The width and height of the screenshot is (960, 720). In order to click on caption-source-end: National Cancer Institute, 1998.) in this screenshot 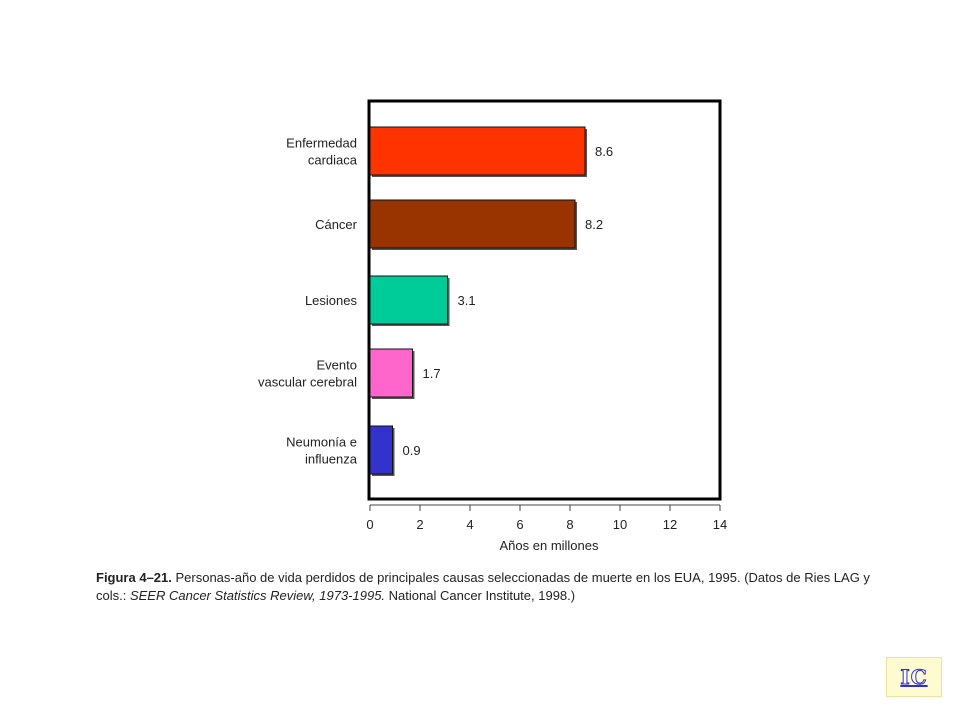, I will do `click(480, 595)`.